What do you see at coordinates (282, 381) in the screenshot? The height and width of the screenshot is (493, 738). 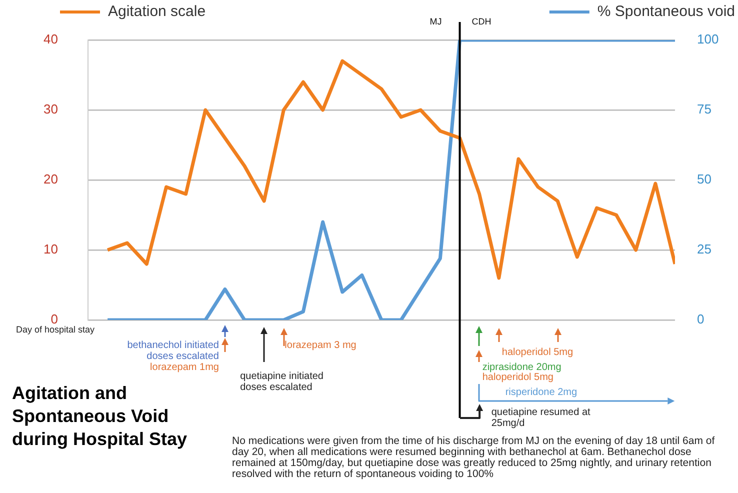 I see `text: quetiapine initiated doses escalated` at bounding box center [282, 381].